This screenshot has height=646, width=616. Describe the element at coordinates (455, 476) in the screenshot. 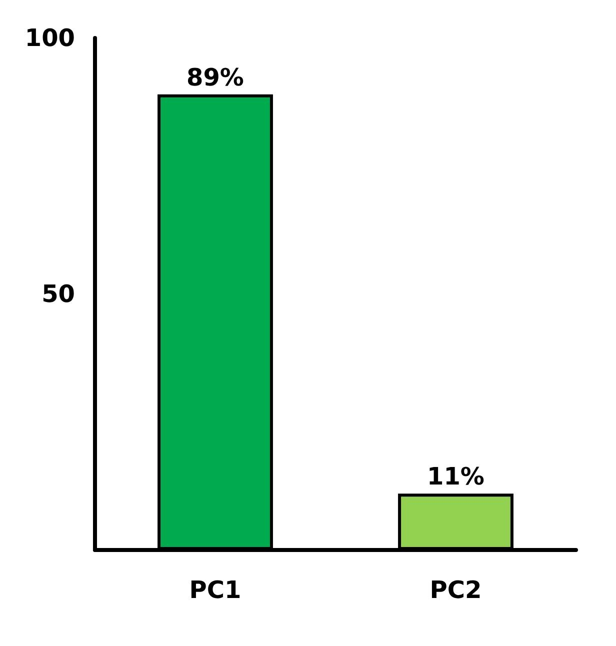

I see `data-label: 11%` at that location.